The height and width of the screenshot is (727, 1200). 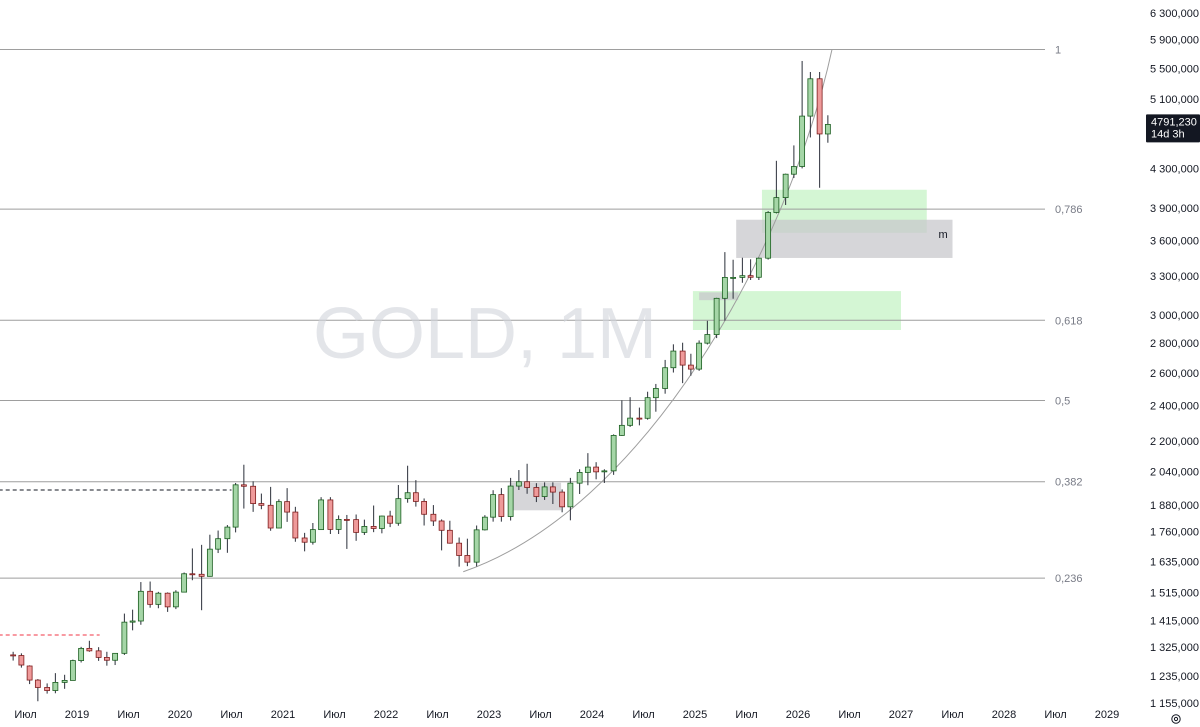 I want to click on price-tick-label: 1 515,000, so click(x=1174, y=594).